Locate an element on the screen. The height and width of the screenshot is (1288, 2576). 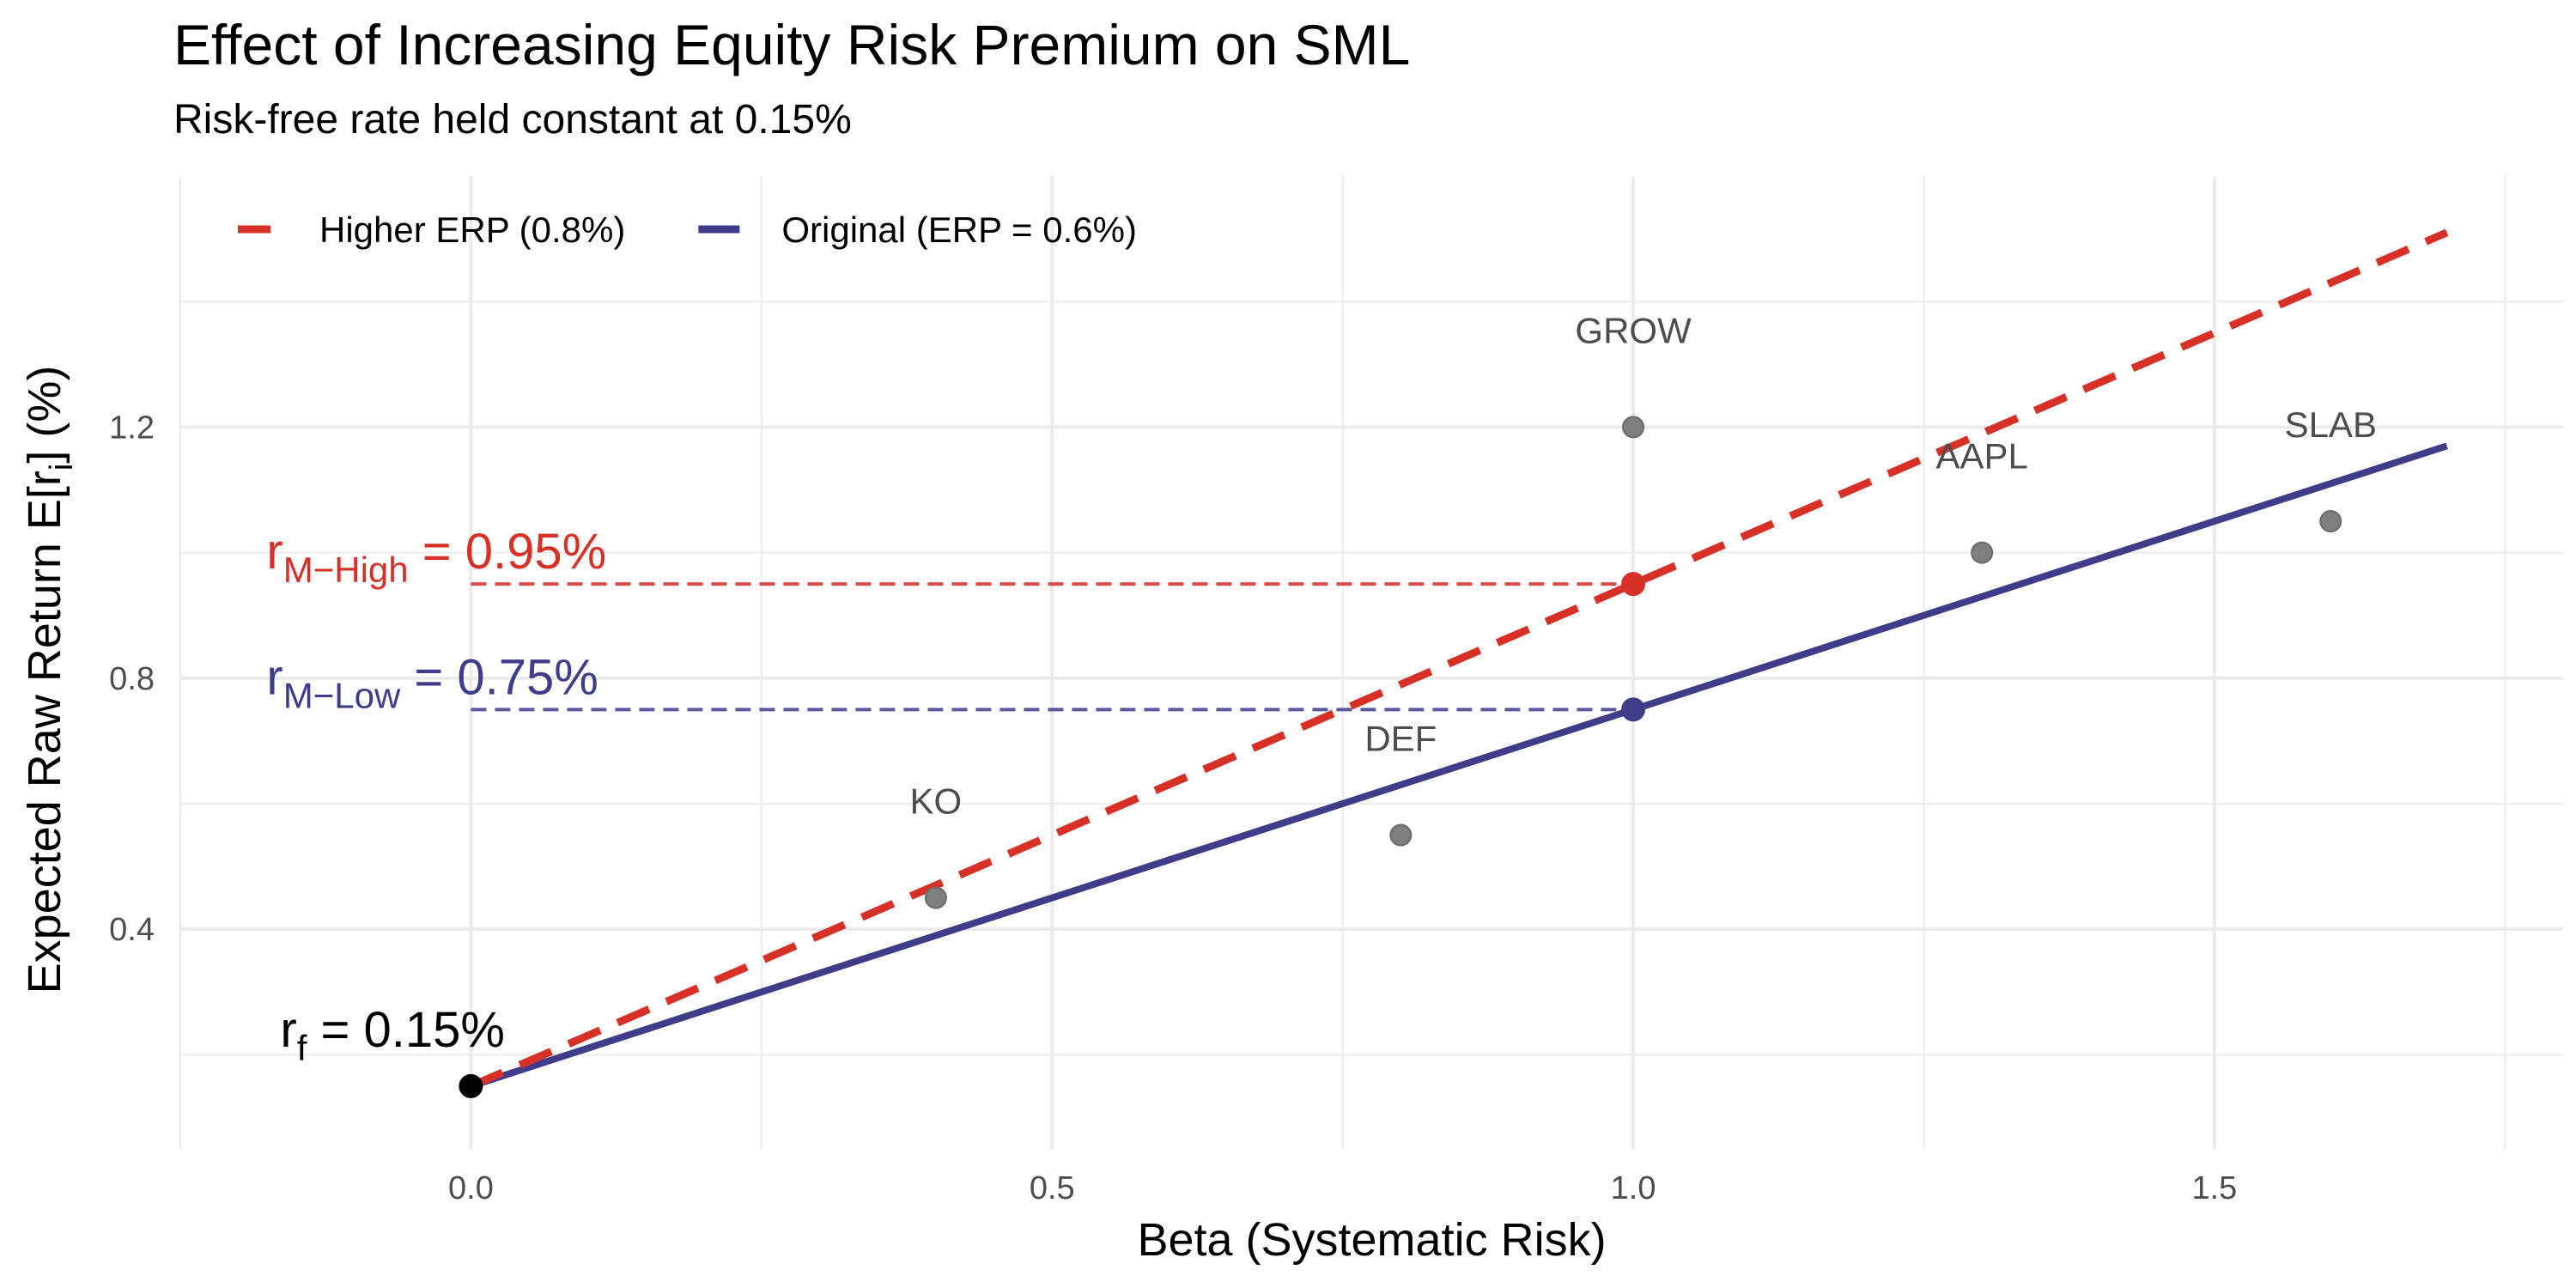
stock-point-label: GROW is located at coordinates (1634, 330).